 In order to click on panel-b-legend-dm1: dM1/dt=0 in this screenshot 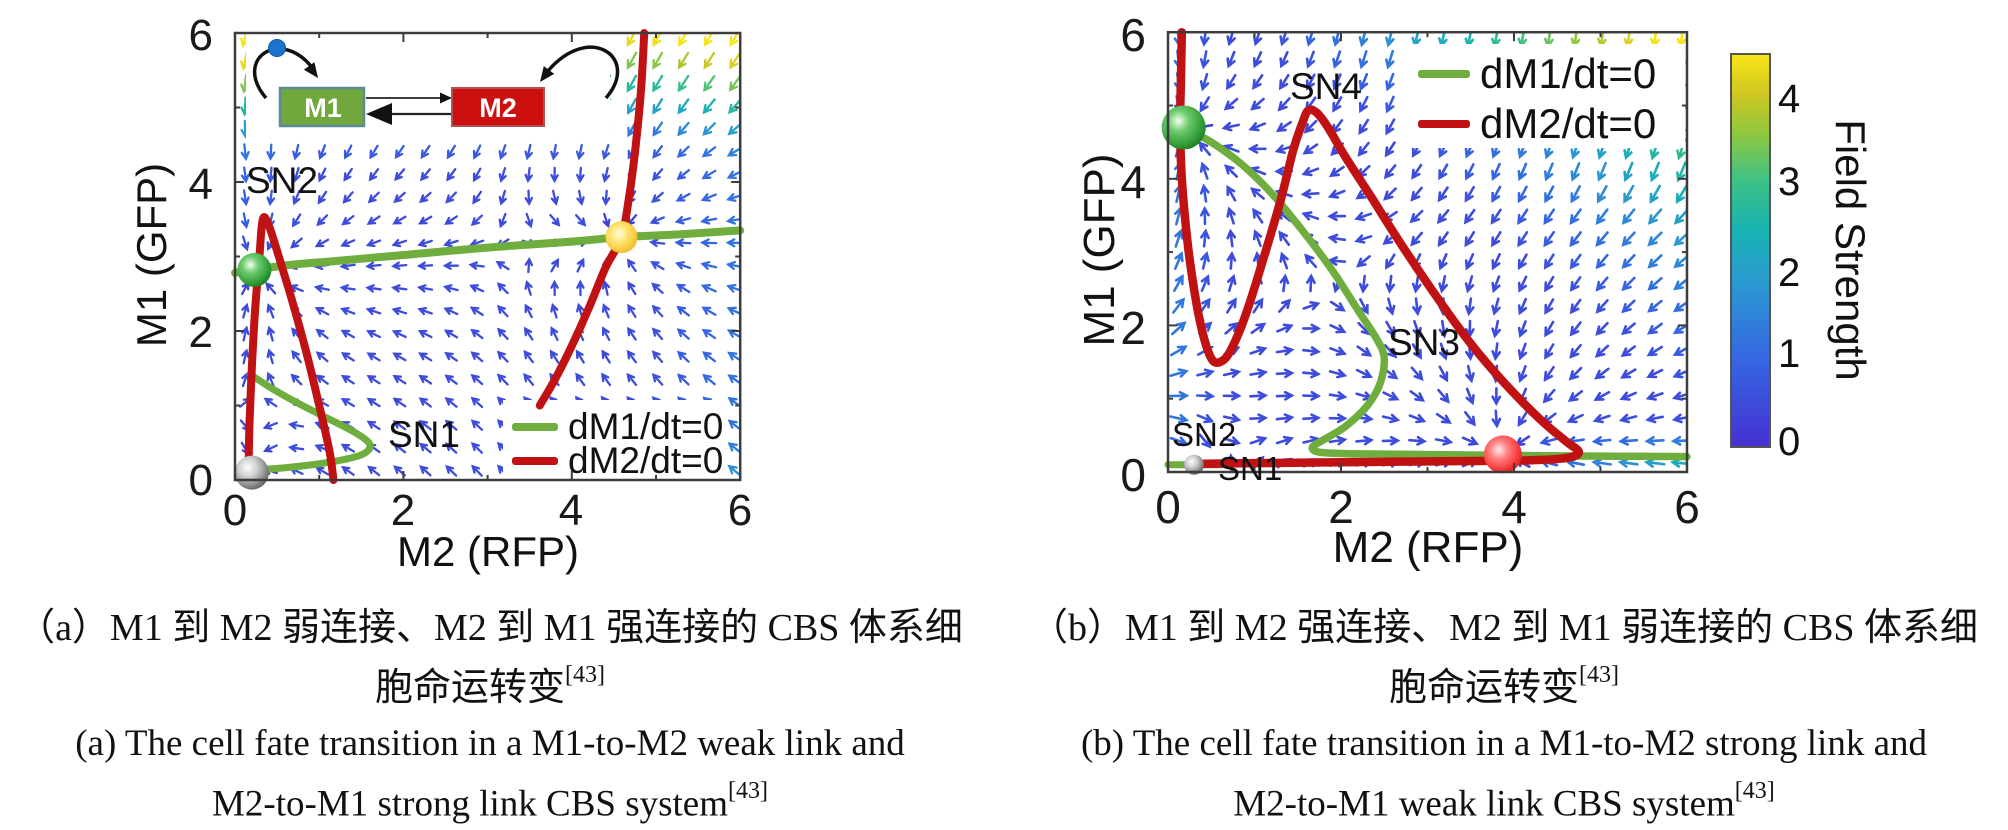, I will do `click(1537, 74)`.